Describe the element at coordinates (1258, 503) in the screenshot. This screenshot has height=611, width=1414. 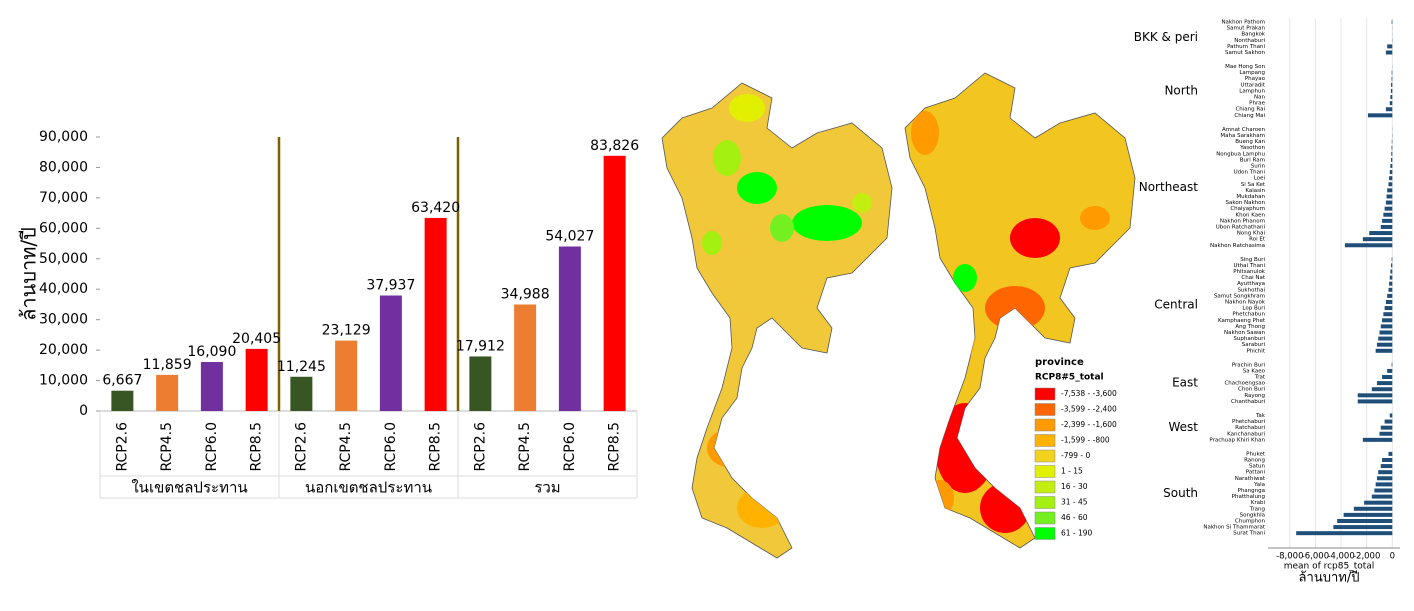
I see `category-label: Krabi` at that location.